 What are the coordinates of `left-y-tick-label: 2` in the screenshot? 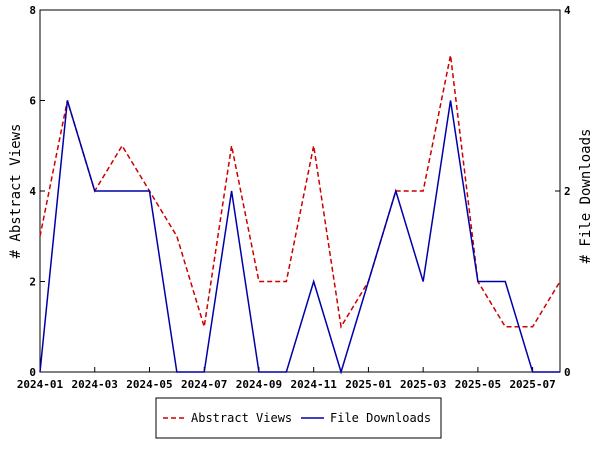 It's located at (32, 282).